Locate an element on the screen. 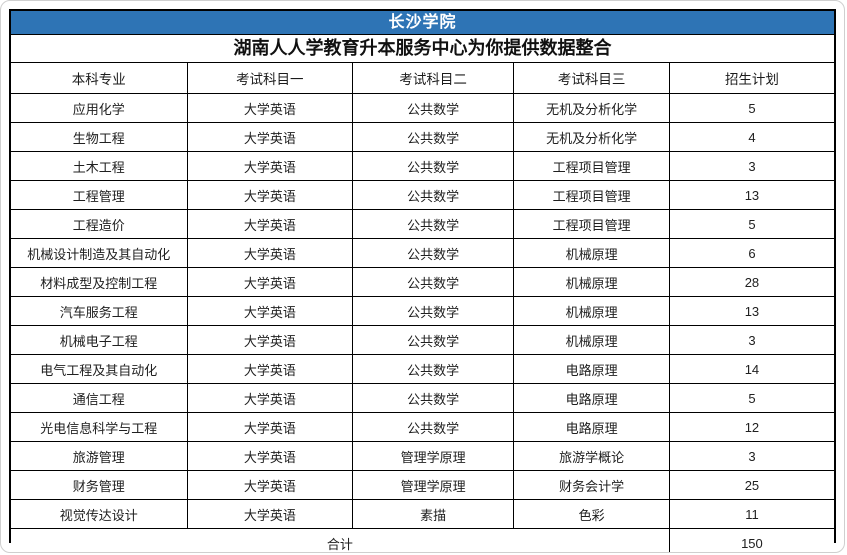  table-footer: 合计 150 is located at coordinates (422, 540).